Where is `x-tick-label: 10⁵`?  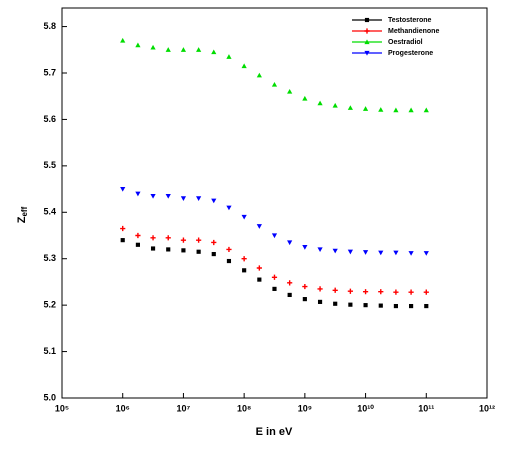
x-tick-label: 10⁵ is located at coordinates (62, 408).